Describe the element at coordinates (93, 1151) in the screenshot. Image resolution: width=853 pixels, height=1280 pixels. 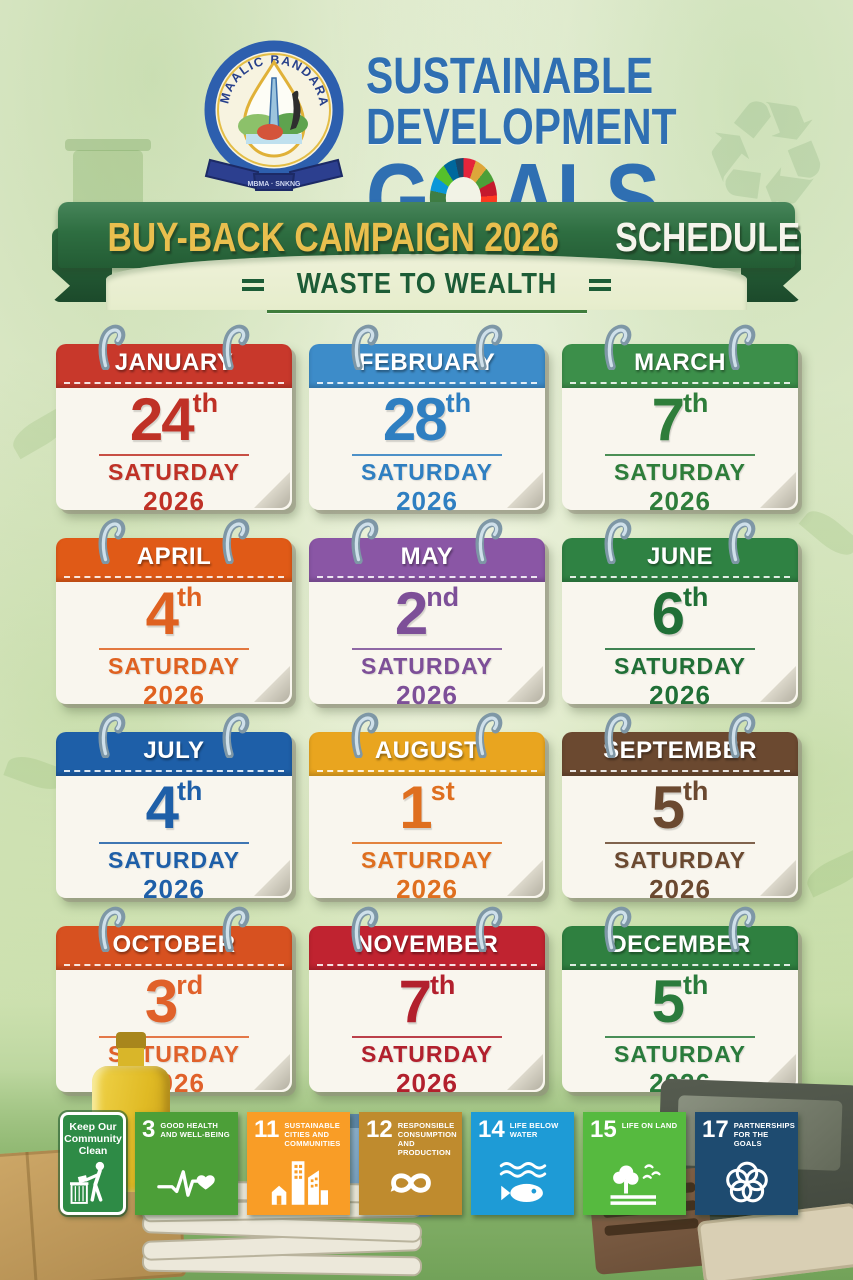
I see `sign-text-line: Clean` at that location.